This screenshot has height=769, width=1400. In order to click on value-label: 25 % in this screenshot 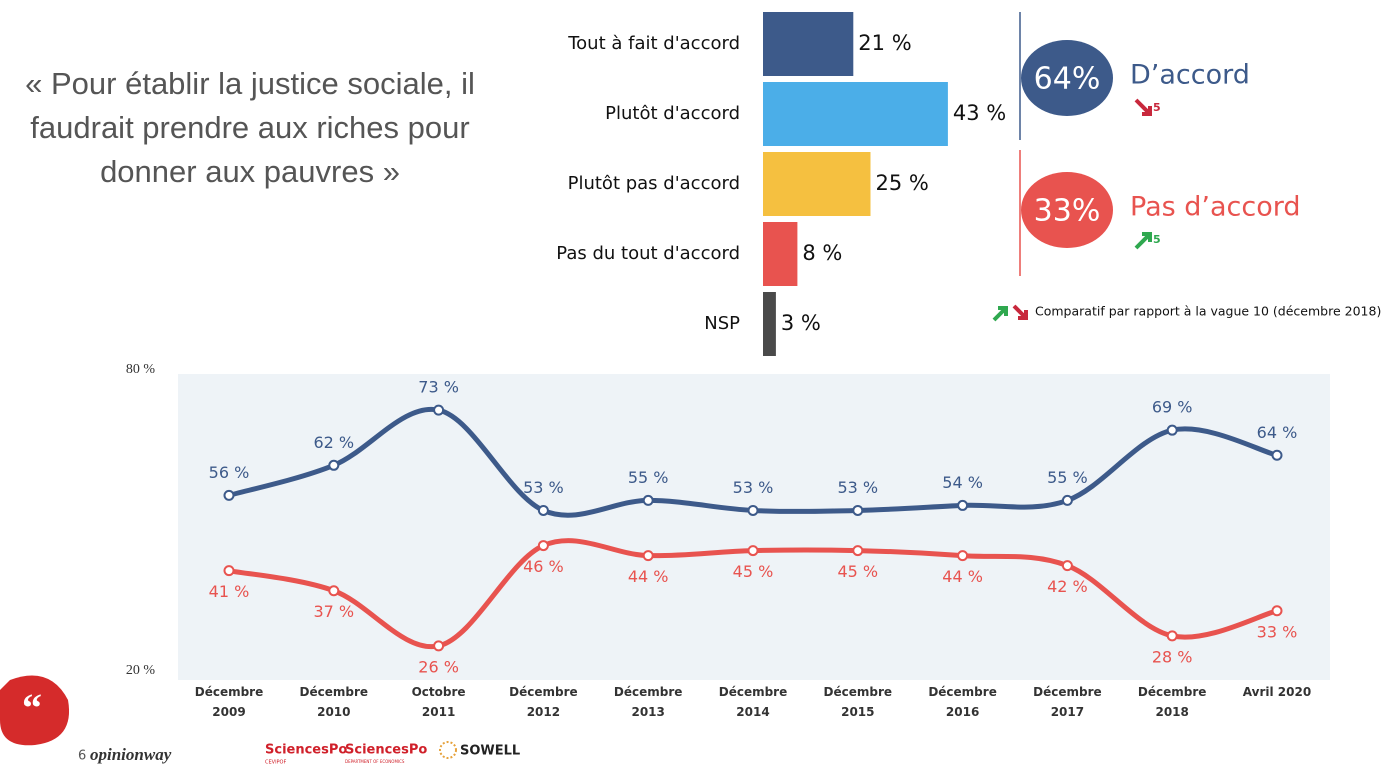, I will do `click(902, 183)`.